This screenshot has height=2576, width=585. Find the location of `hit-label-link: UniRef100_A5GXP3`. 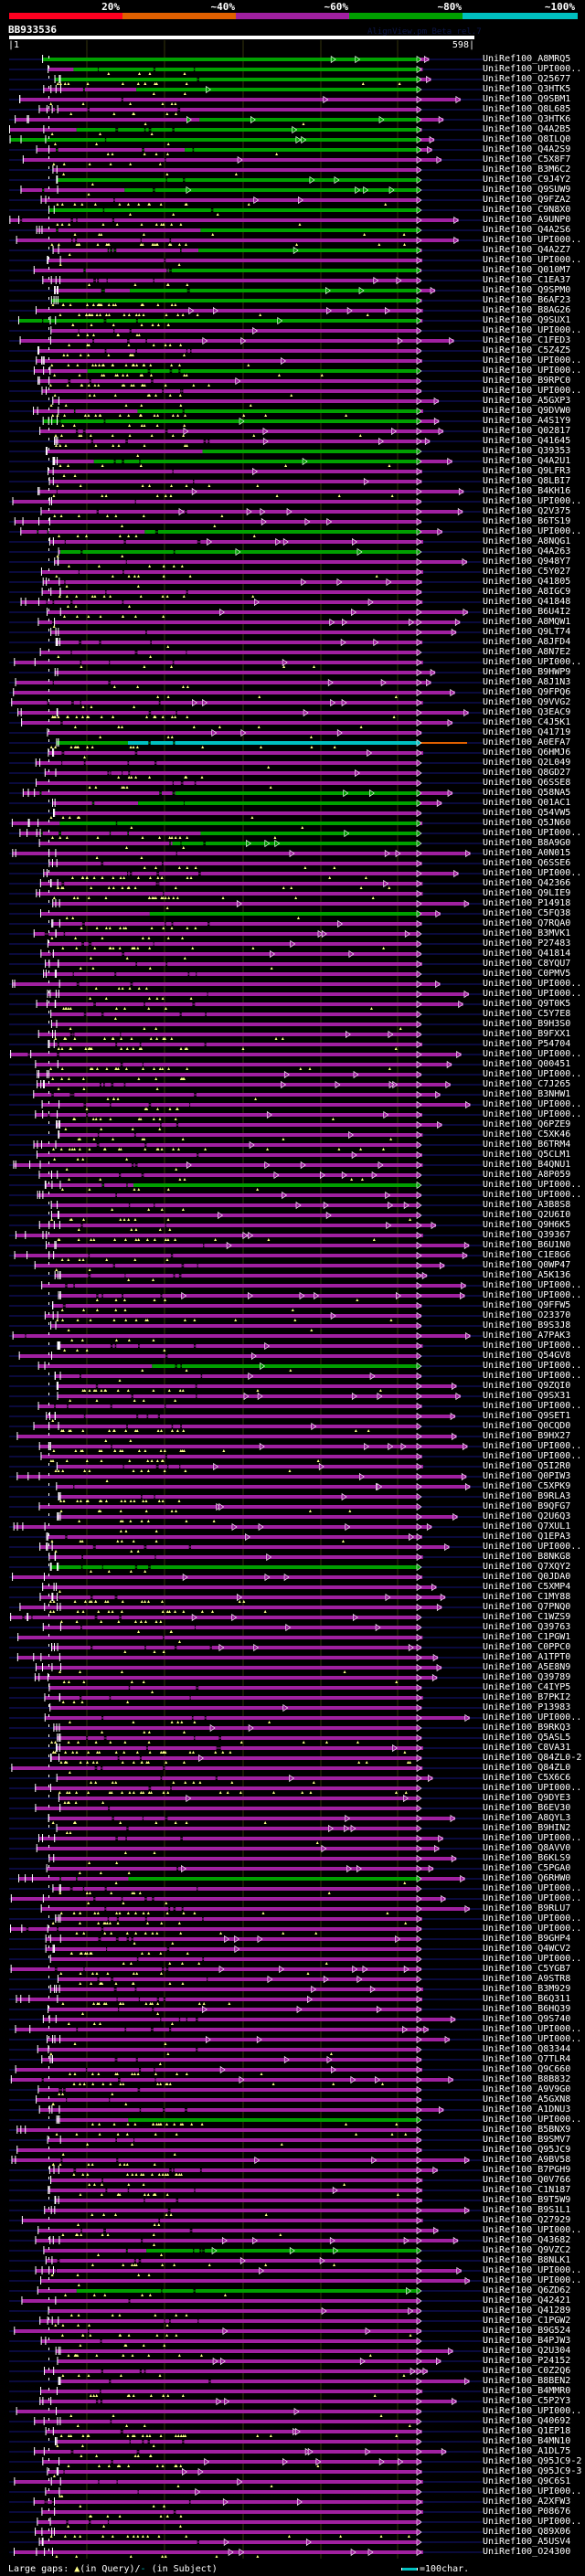

hit-label-link: UniRef100_A5GXP3 is located at coordinates (527, 401).